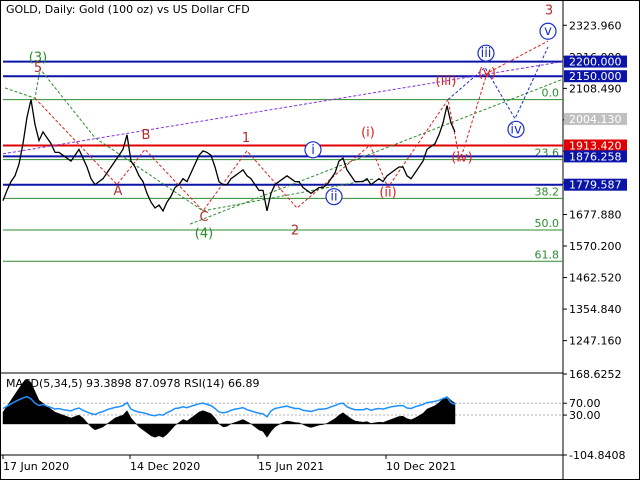  What do you see at coordinates (291, 466) in the screenshot?
I see `x-tick-label: 15 Jun 2021` at bounding box center [291, 466].